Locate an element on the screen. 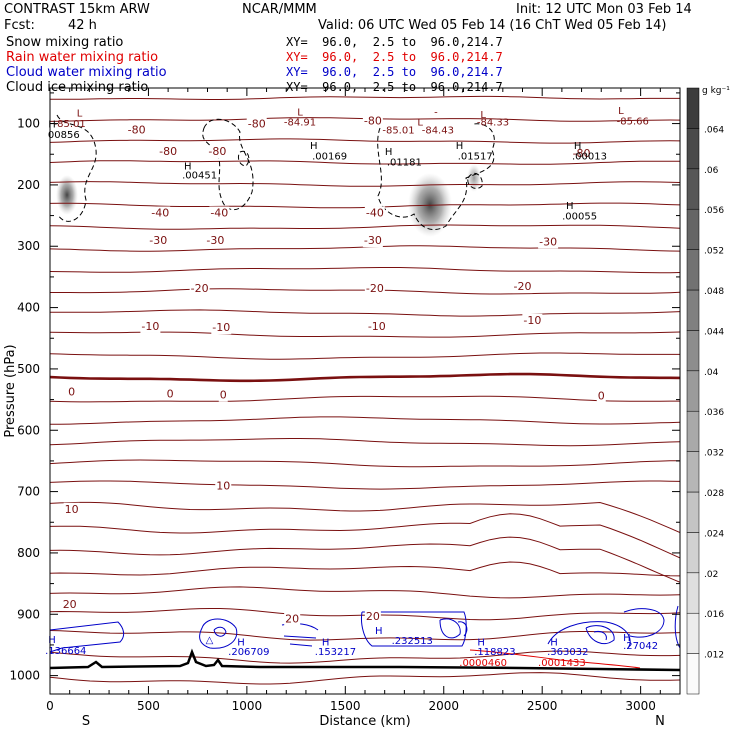 The width and height of the screenshot is (740, 740). colorbar-tick-label: .064 is located at coordinates (714, 130).